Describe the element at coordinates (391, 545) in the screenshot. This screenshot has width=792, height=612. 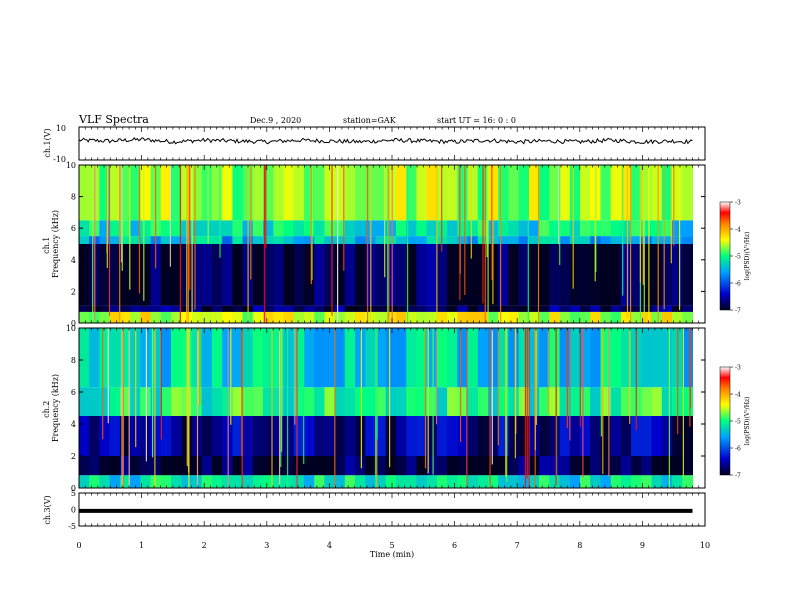
I see `time-tick-label: 5` at that location.